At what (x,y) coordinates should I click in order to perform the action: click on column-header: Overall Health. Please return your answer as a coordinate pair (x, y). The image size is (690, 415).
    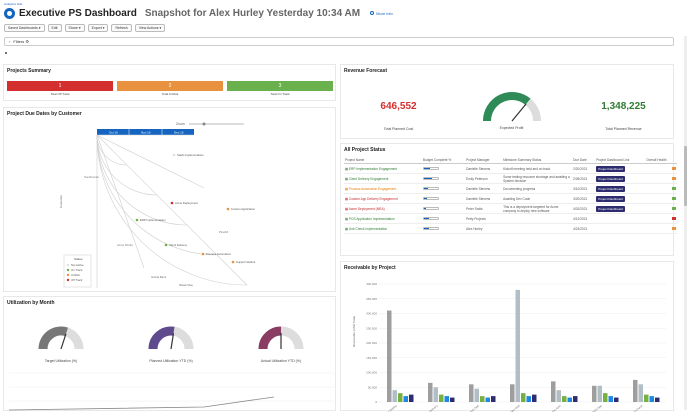
    Looking at the image, I should click on (661, 160).